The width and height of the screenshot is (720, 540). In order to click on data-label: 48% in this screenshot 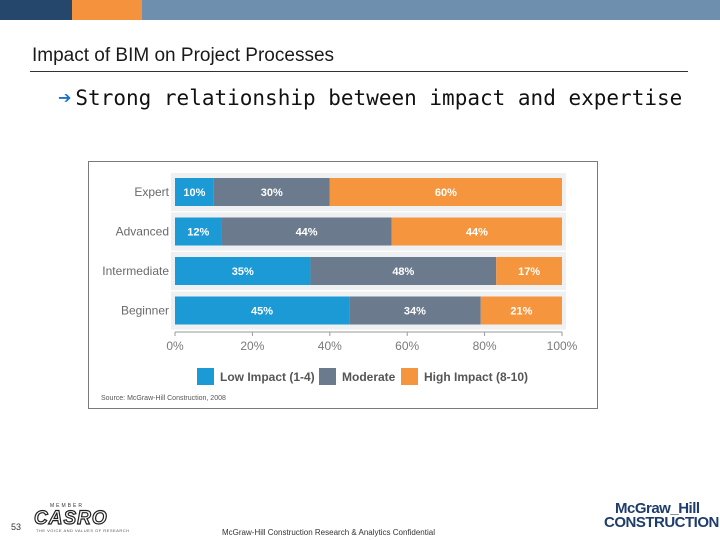, I will do `click(403, 272)`.